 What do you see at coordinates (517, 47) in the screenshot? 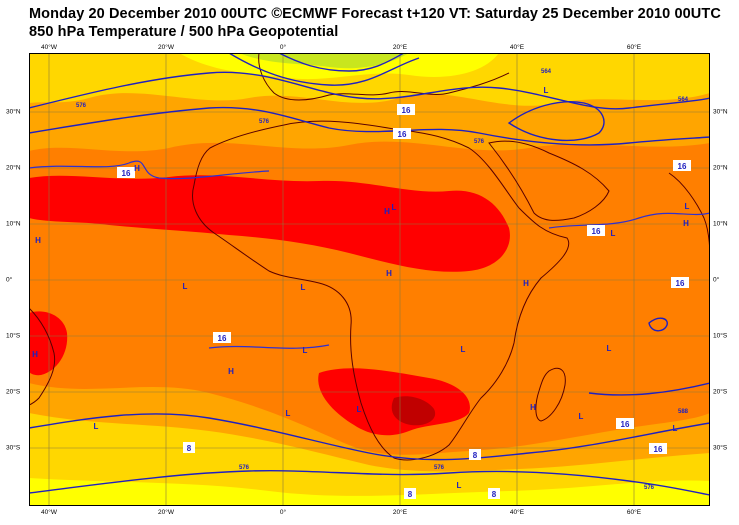
I see `lon-label-top: 40°E` at bounding box center [517, 47].